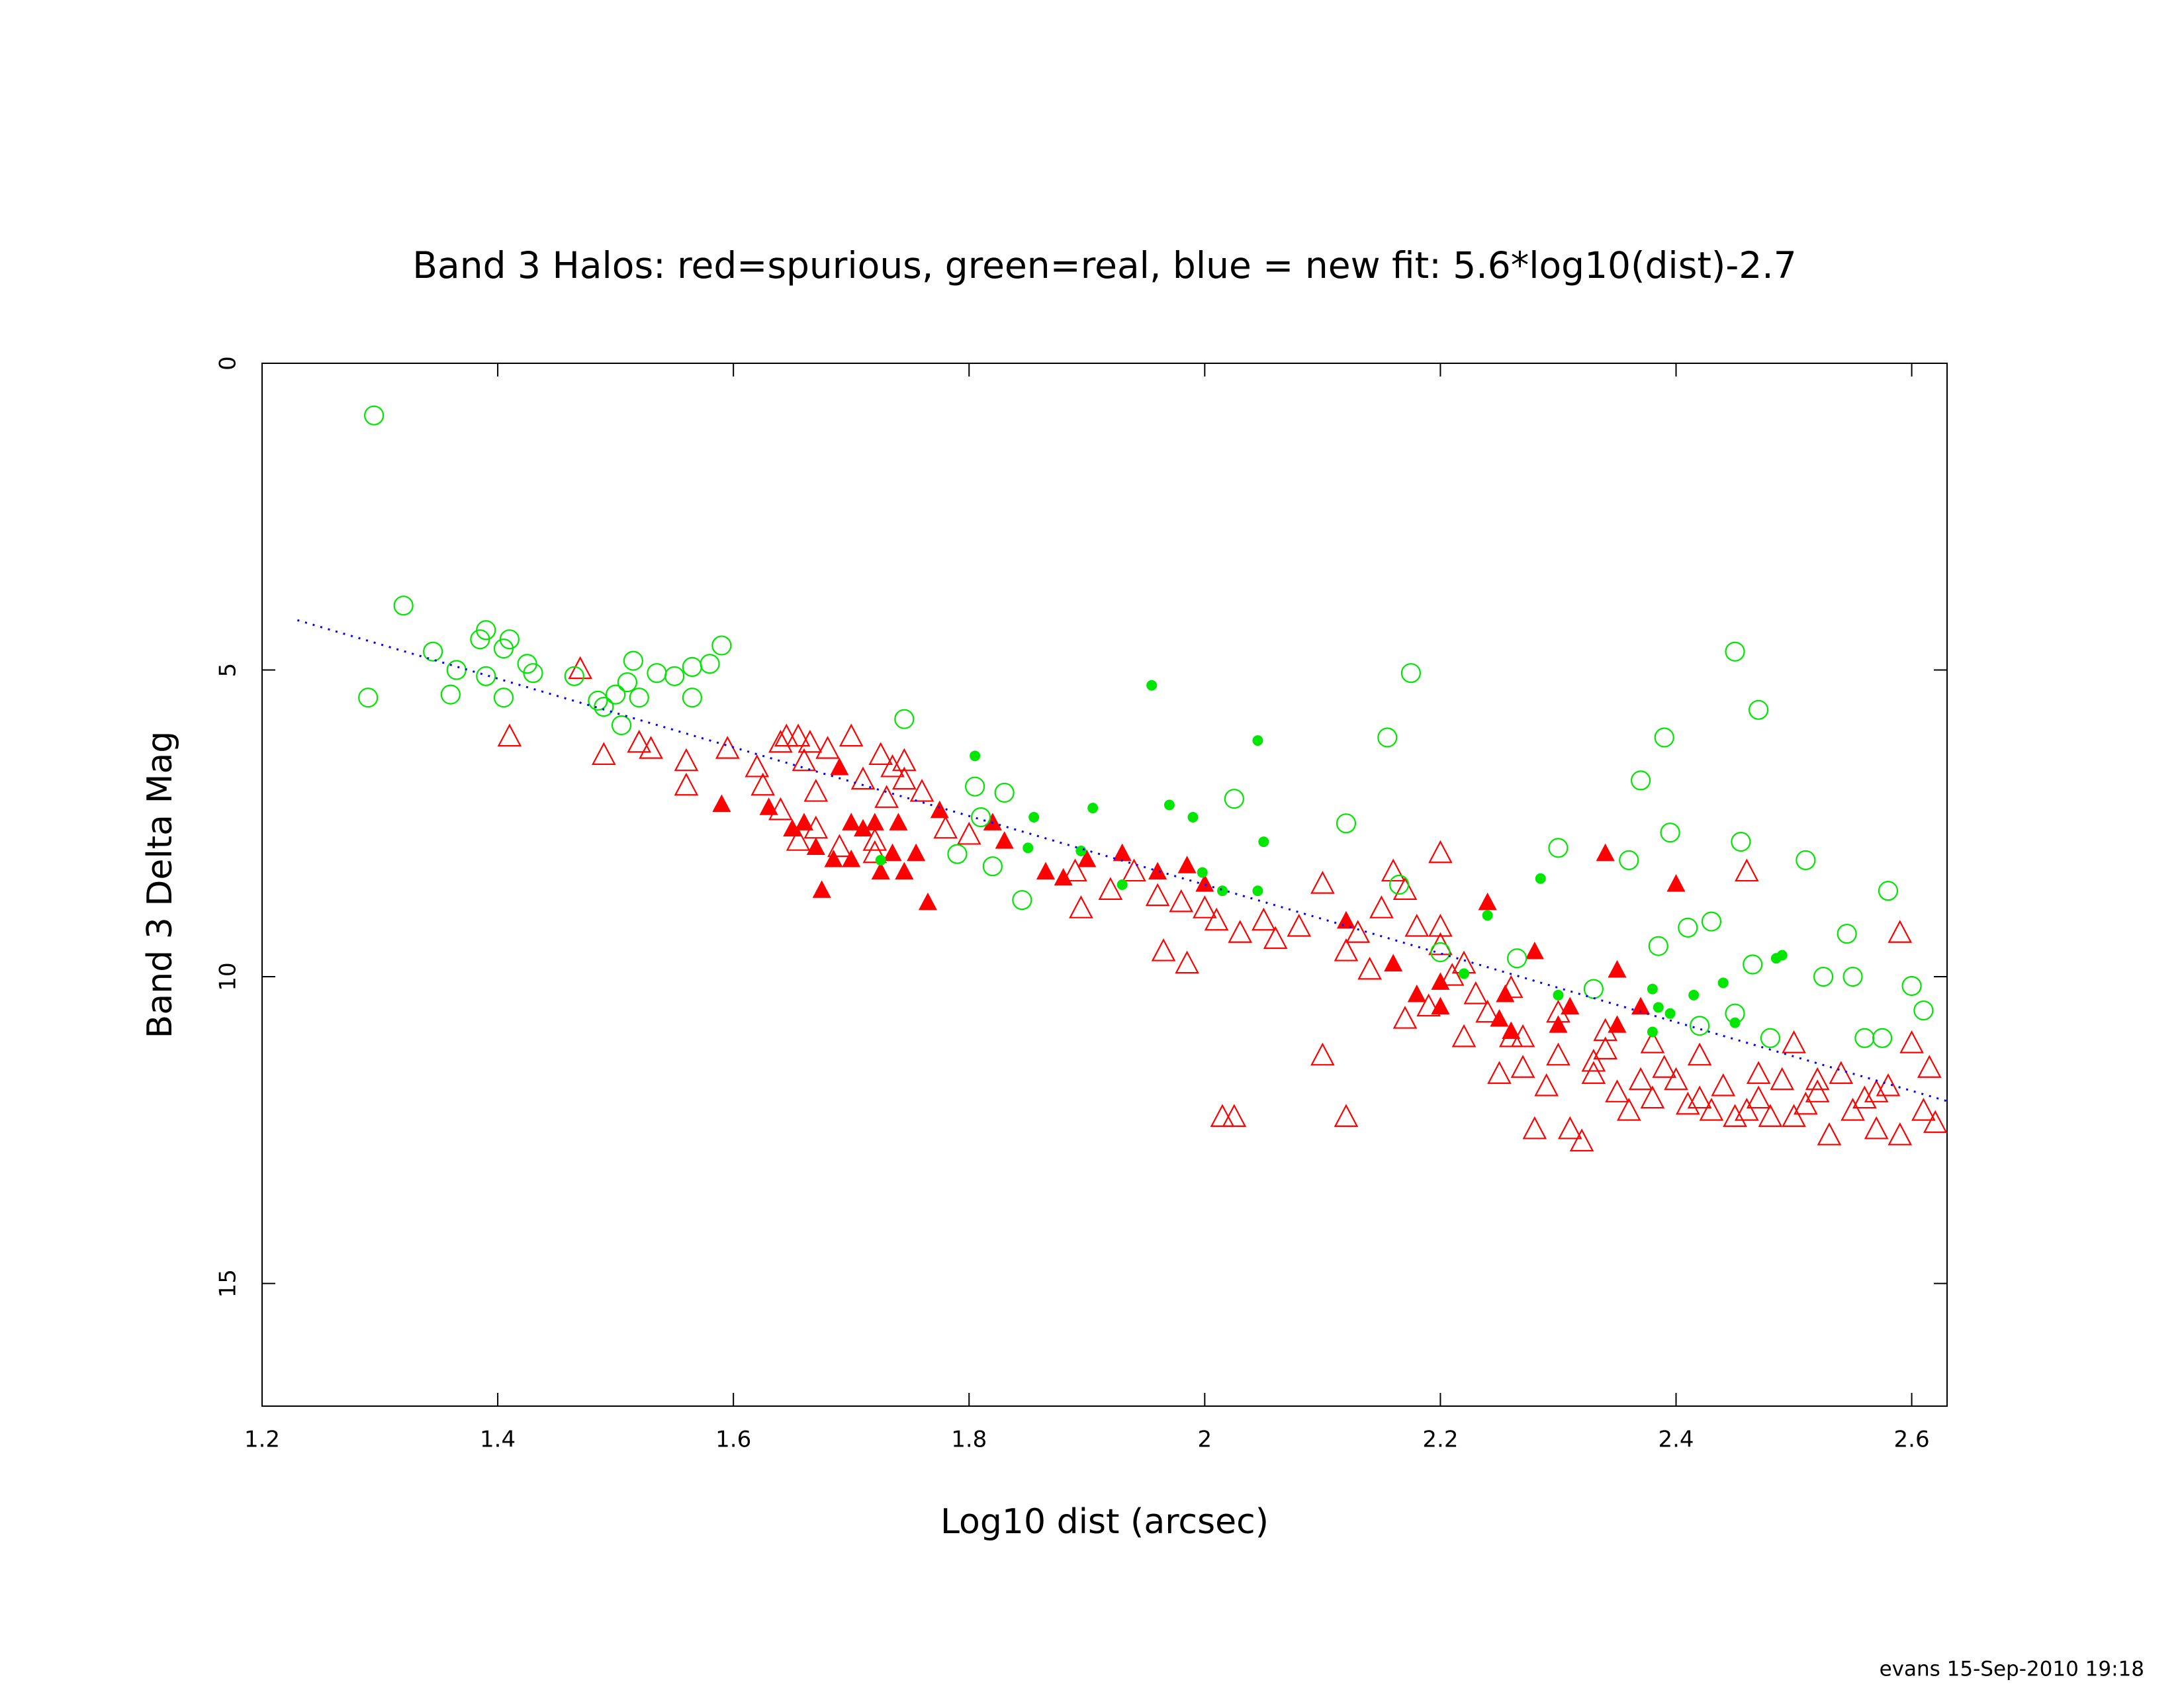  Describe the element at coordinates (262, 1440) in the screenshot. I see `x-tick-label: 1.2` at that location.